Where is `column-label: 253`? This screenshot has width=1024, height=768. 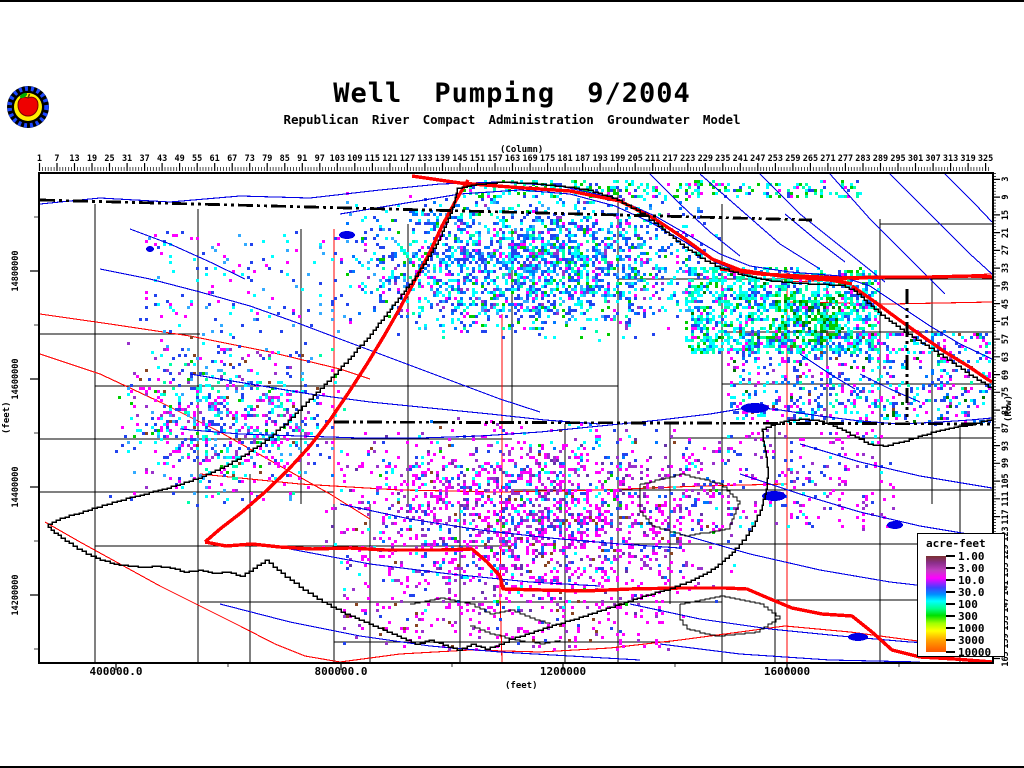 column-label: 253 is located at coordinates (775, 159).